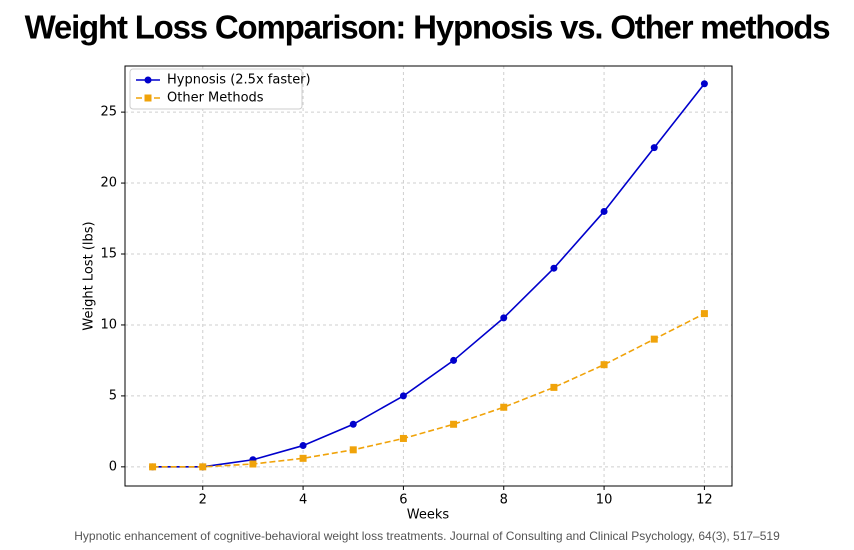 The height and width of the screenshot is (550, 854). I want to click on x-tick-label: 6, so click(403, 500).